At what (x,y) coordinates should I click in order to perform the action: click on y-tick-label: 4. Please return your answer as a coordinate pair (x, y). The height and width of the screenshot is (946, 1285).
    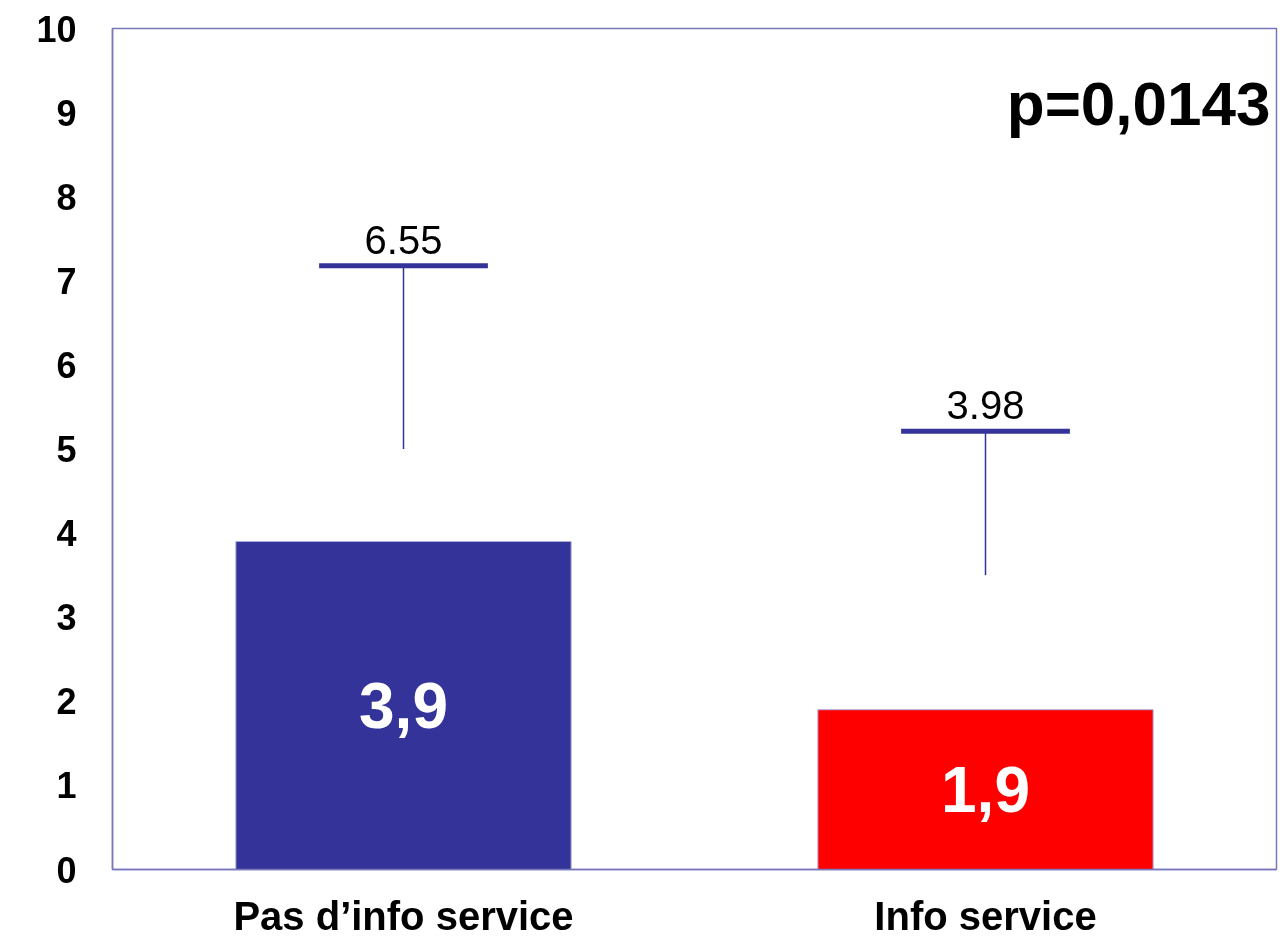
    Looking at the image, I should click on (66, 534).